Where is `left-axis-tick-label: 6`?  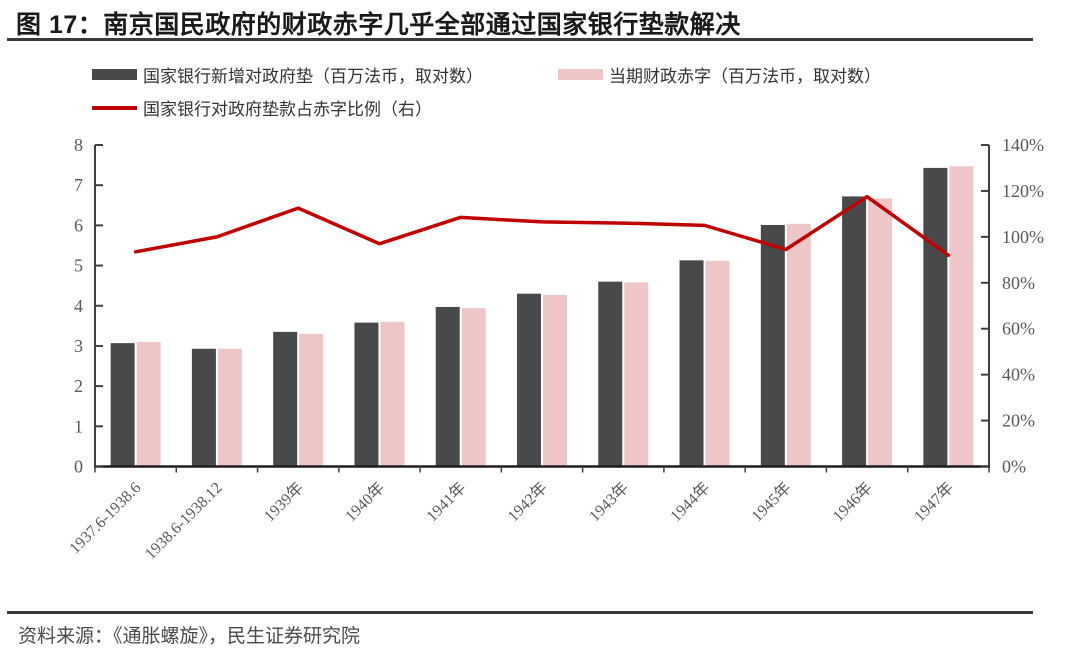
left-axis-tick-label: 6 is located at coordinates (78, 225).